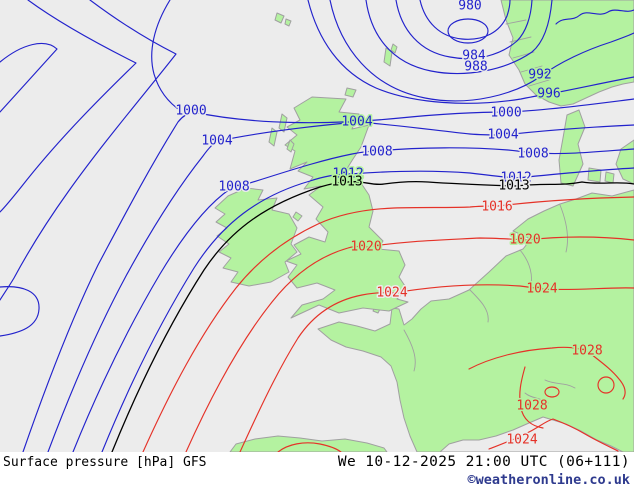 The height and width of the screenshot is (490, 634). I want to click on isobar-1028-alps-a, so click(547, 373).